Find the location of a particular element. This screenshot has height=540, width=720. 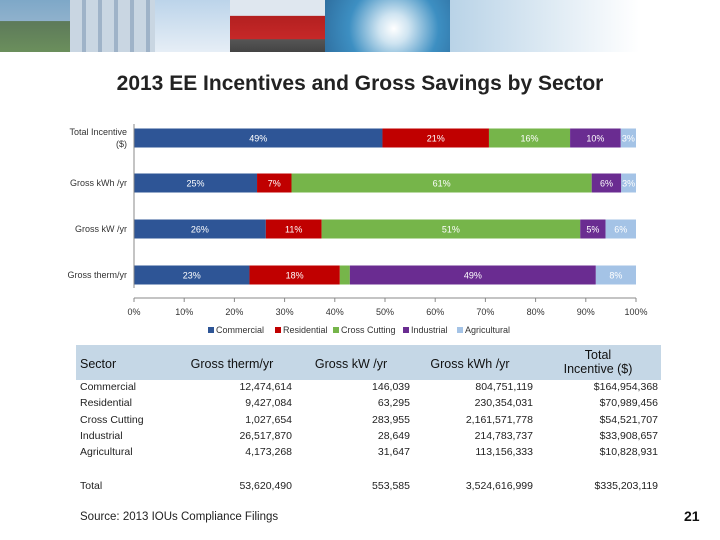

table-row-value: $33,908,657 is located at coordinates (628, 435).